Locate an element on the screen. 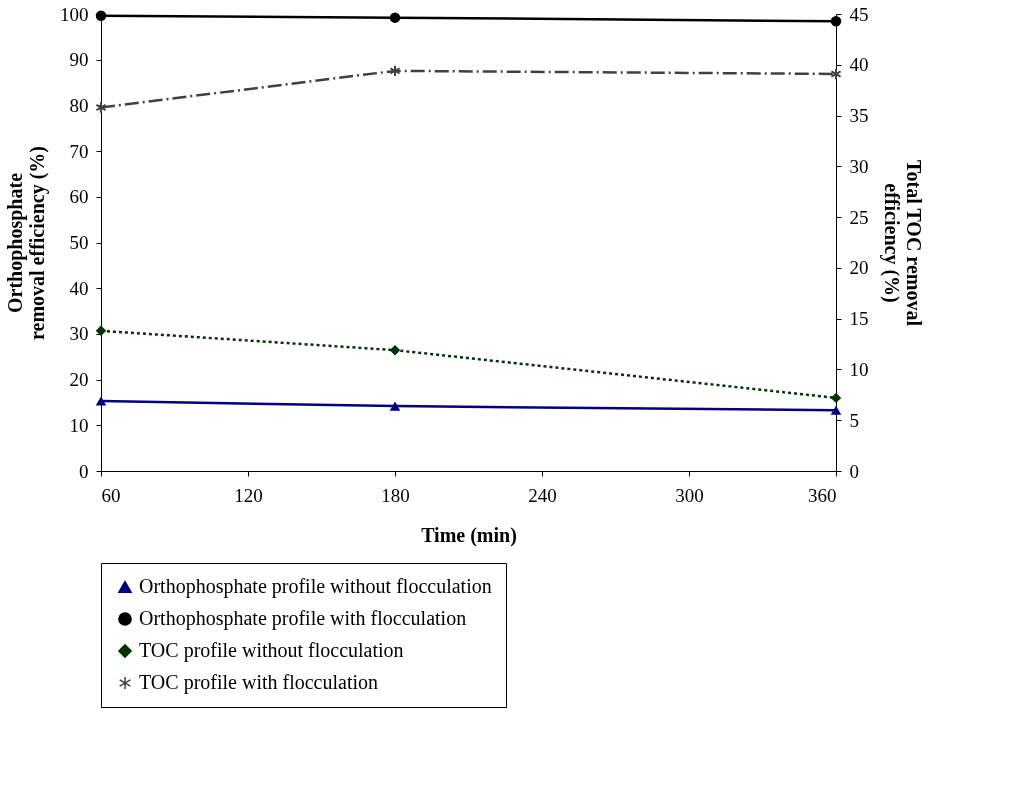 The image size is (1024, 796). y-tick-label: 90 is located at coordinates (79, 60).